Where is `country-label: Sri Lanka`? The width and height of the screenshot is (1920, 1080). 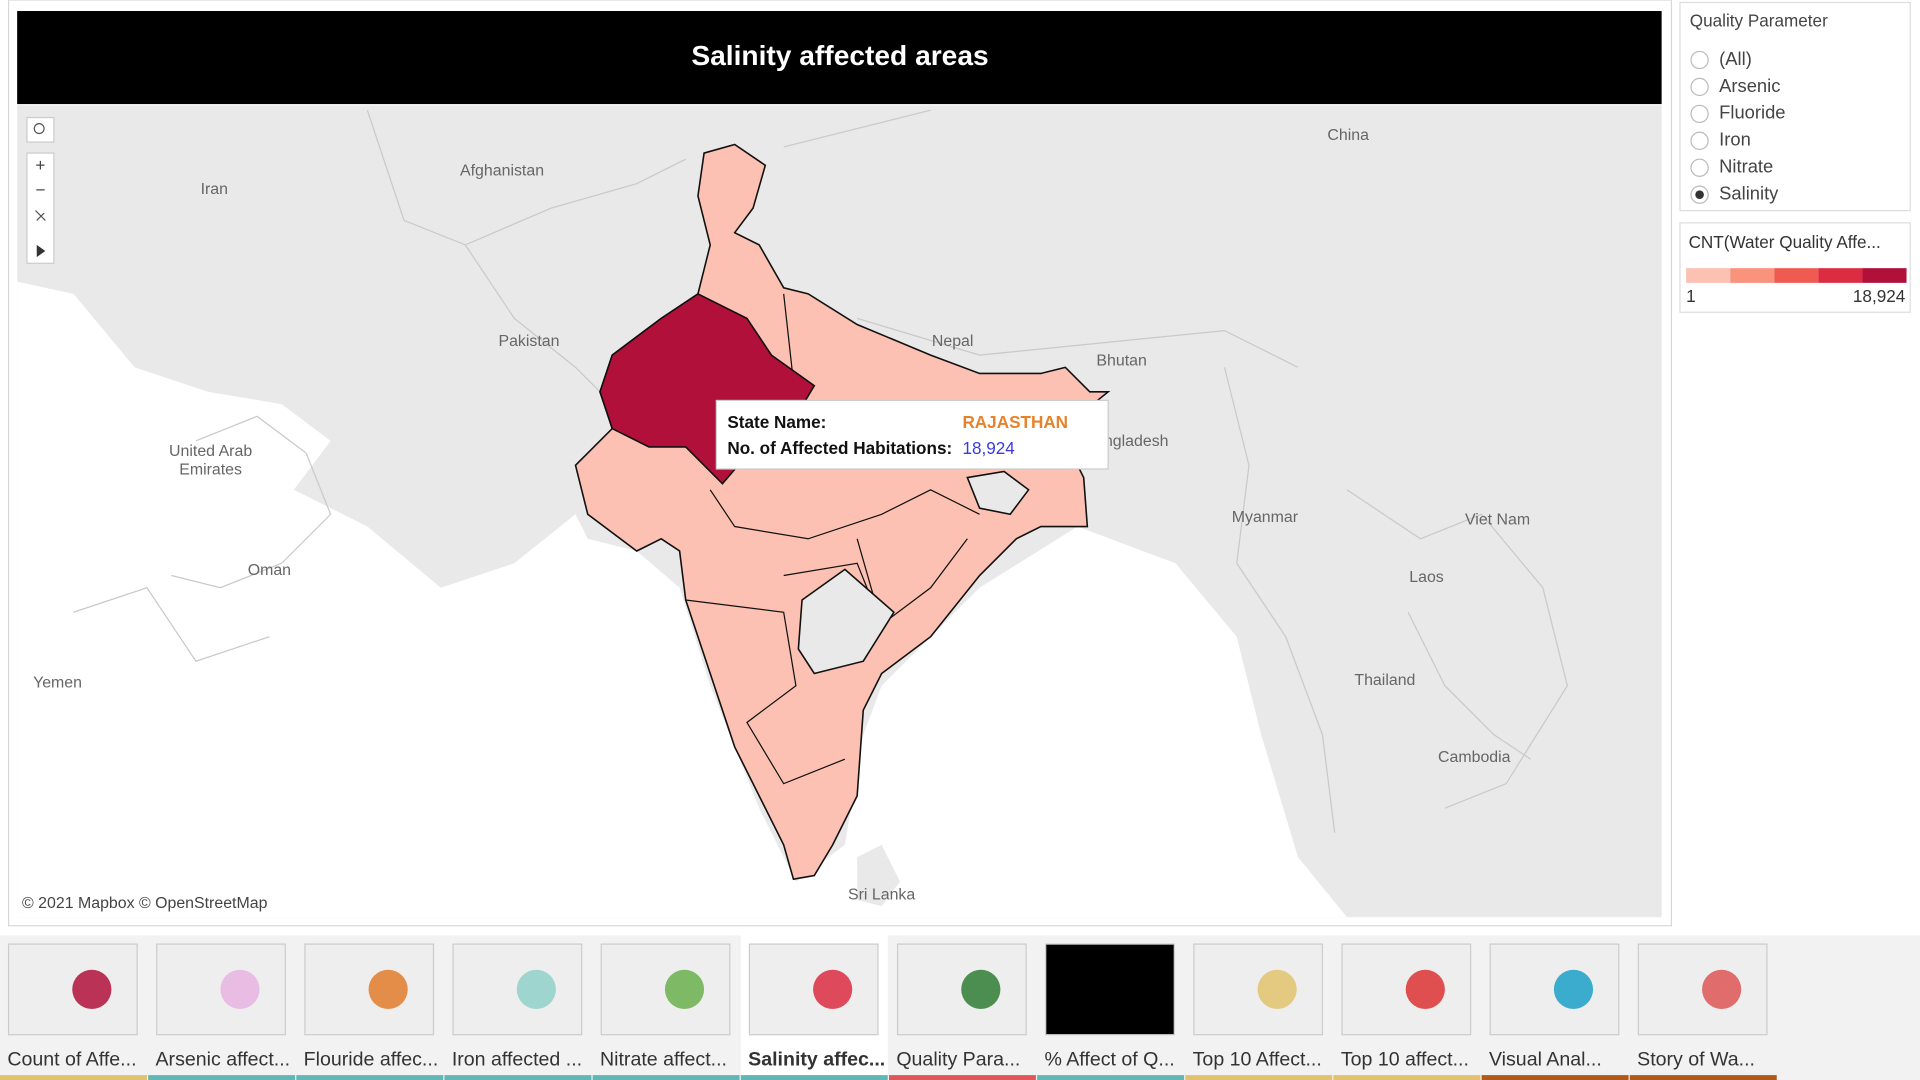
country-label: Sri Lanka is located at coordinates (881, 894).